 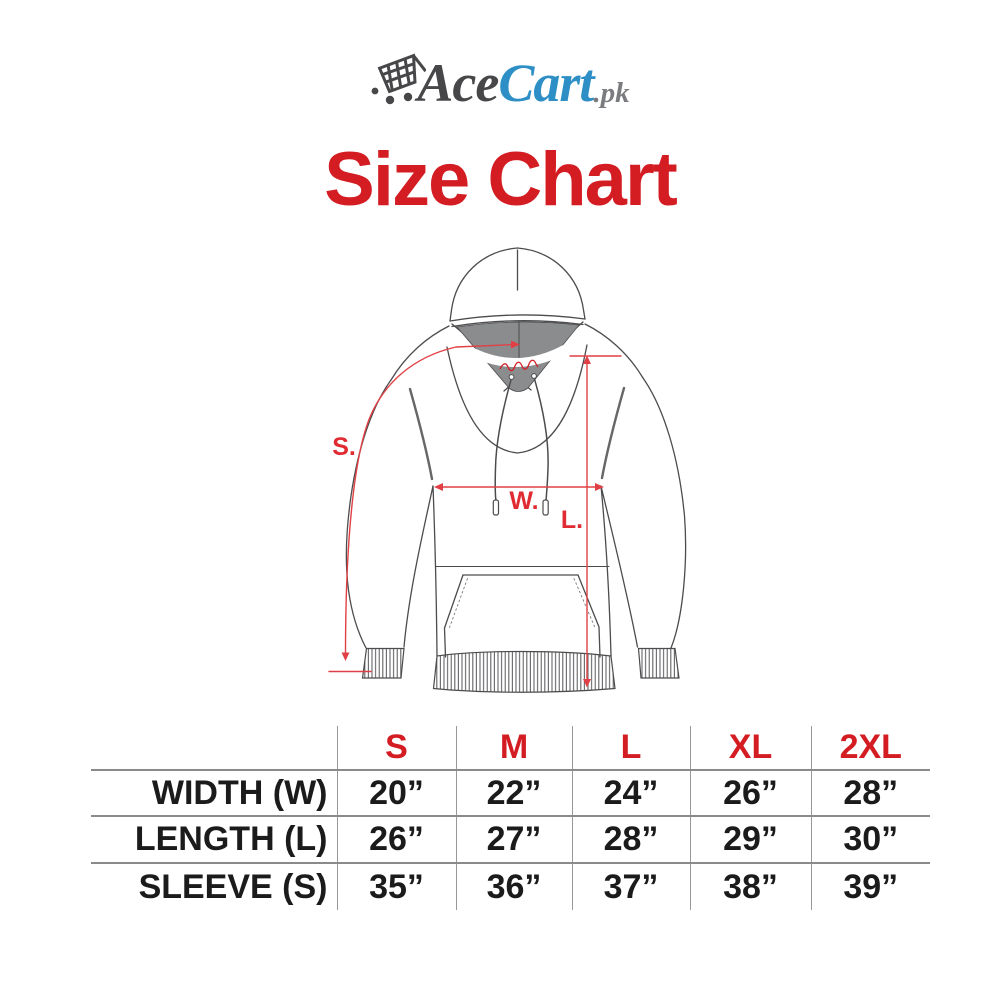 I want to click on row-label-sleeve: SLEEVE (S), so click(x=214, y=886).